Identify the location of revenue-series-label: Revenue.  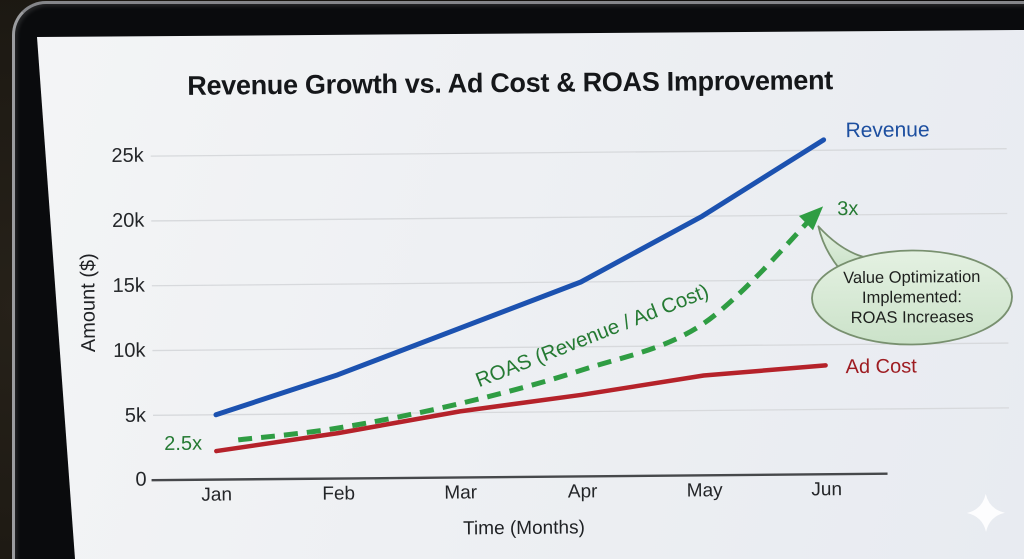
(887, 130).